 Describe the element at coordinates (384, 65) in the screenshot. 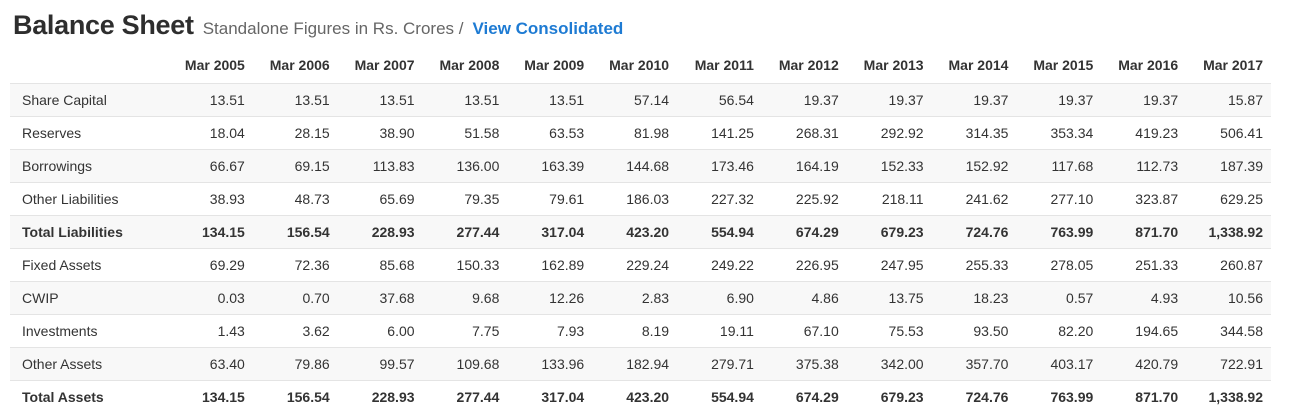

I see `column-header: Mar 2007` at that location.